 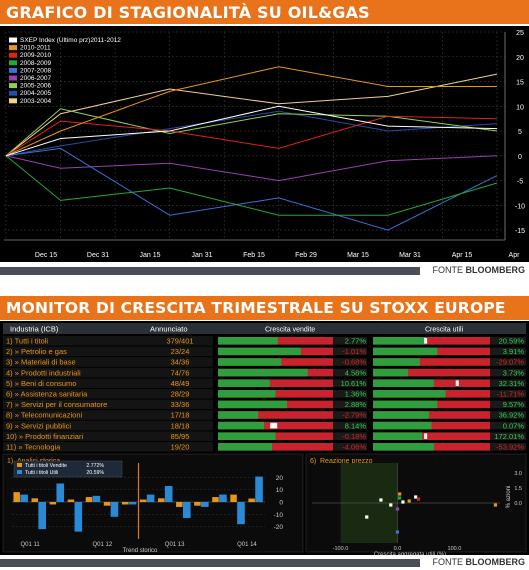 I want to click on row-industry-label: 11) » Tecnologia, so click(x=33, y=447).